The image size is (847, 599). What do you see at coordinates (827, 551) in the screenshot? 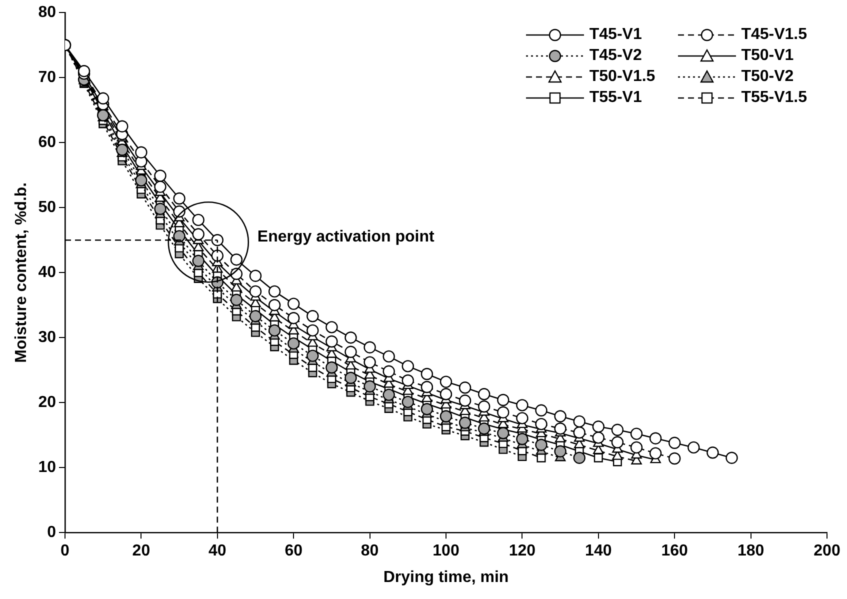
I see `x-tick-label: 200` at bounding box center [827, 551].